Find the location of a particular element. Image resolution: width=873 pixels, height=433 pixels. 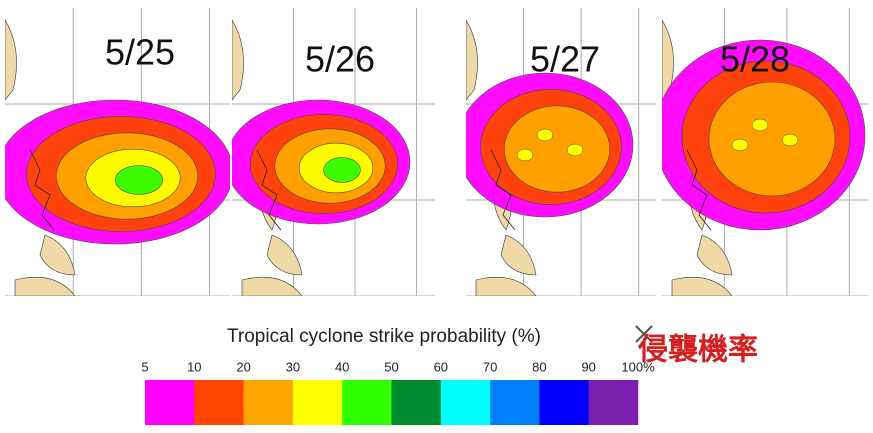

cross-icon is located at coordinates (644, 334).